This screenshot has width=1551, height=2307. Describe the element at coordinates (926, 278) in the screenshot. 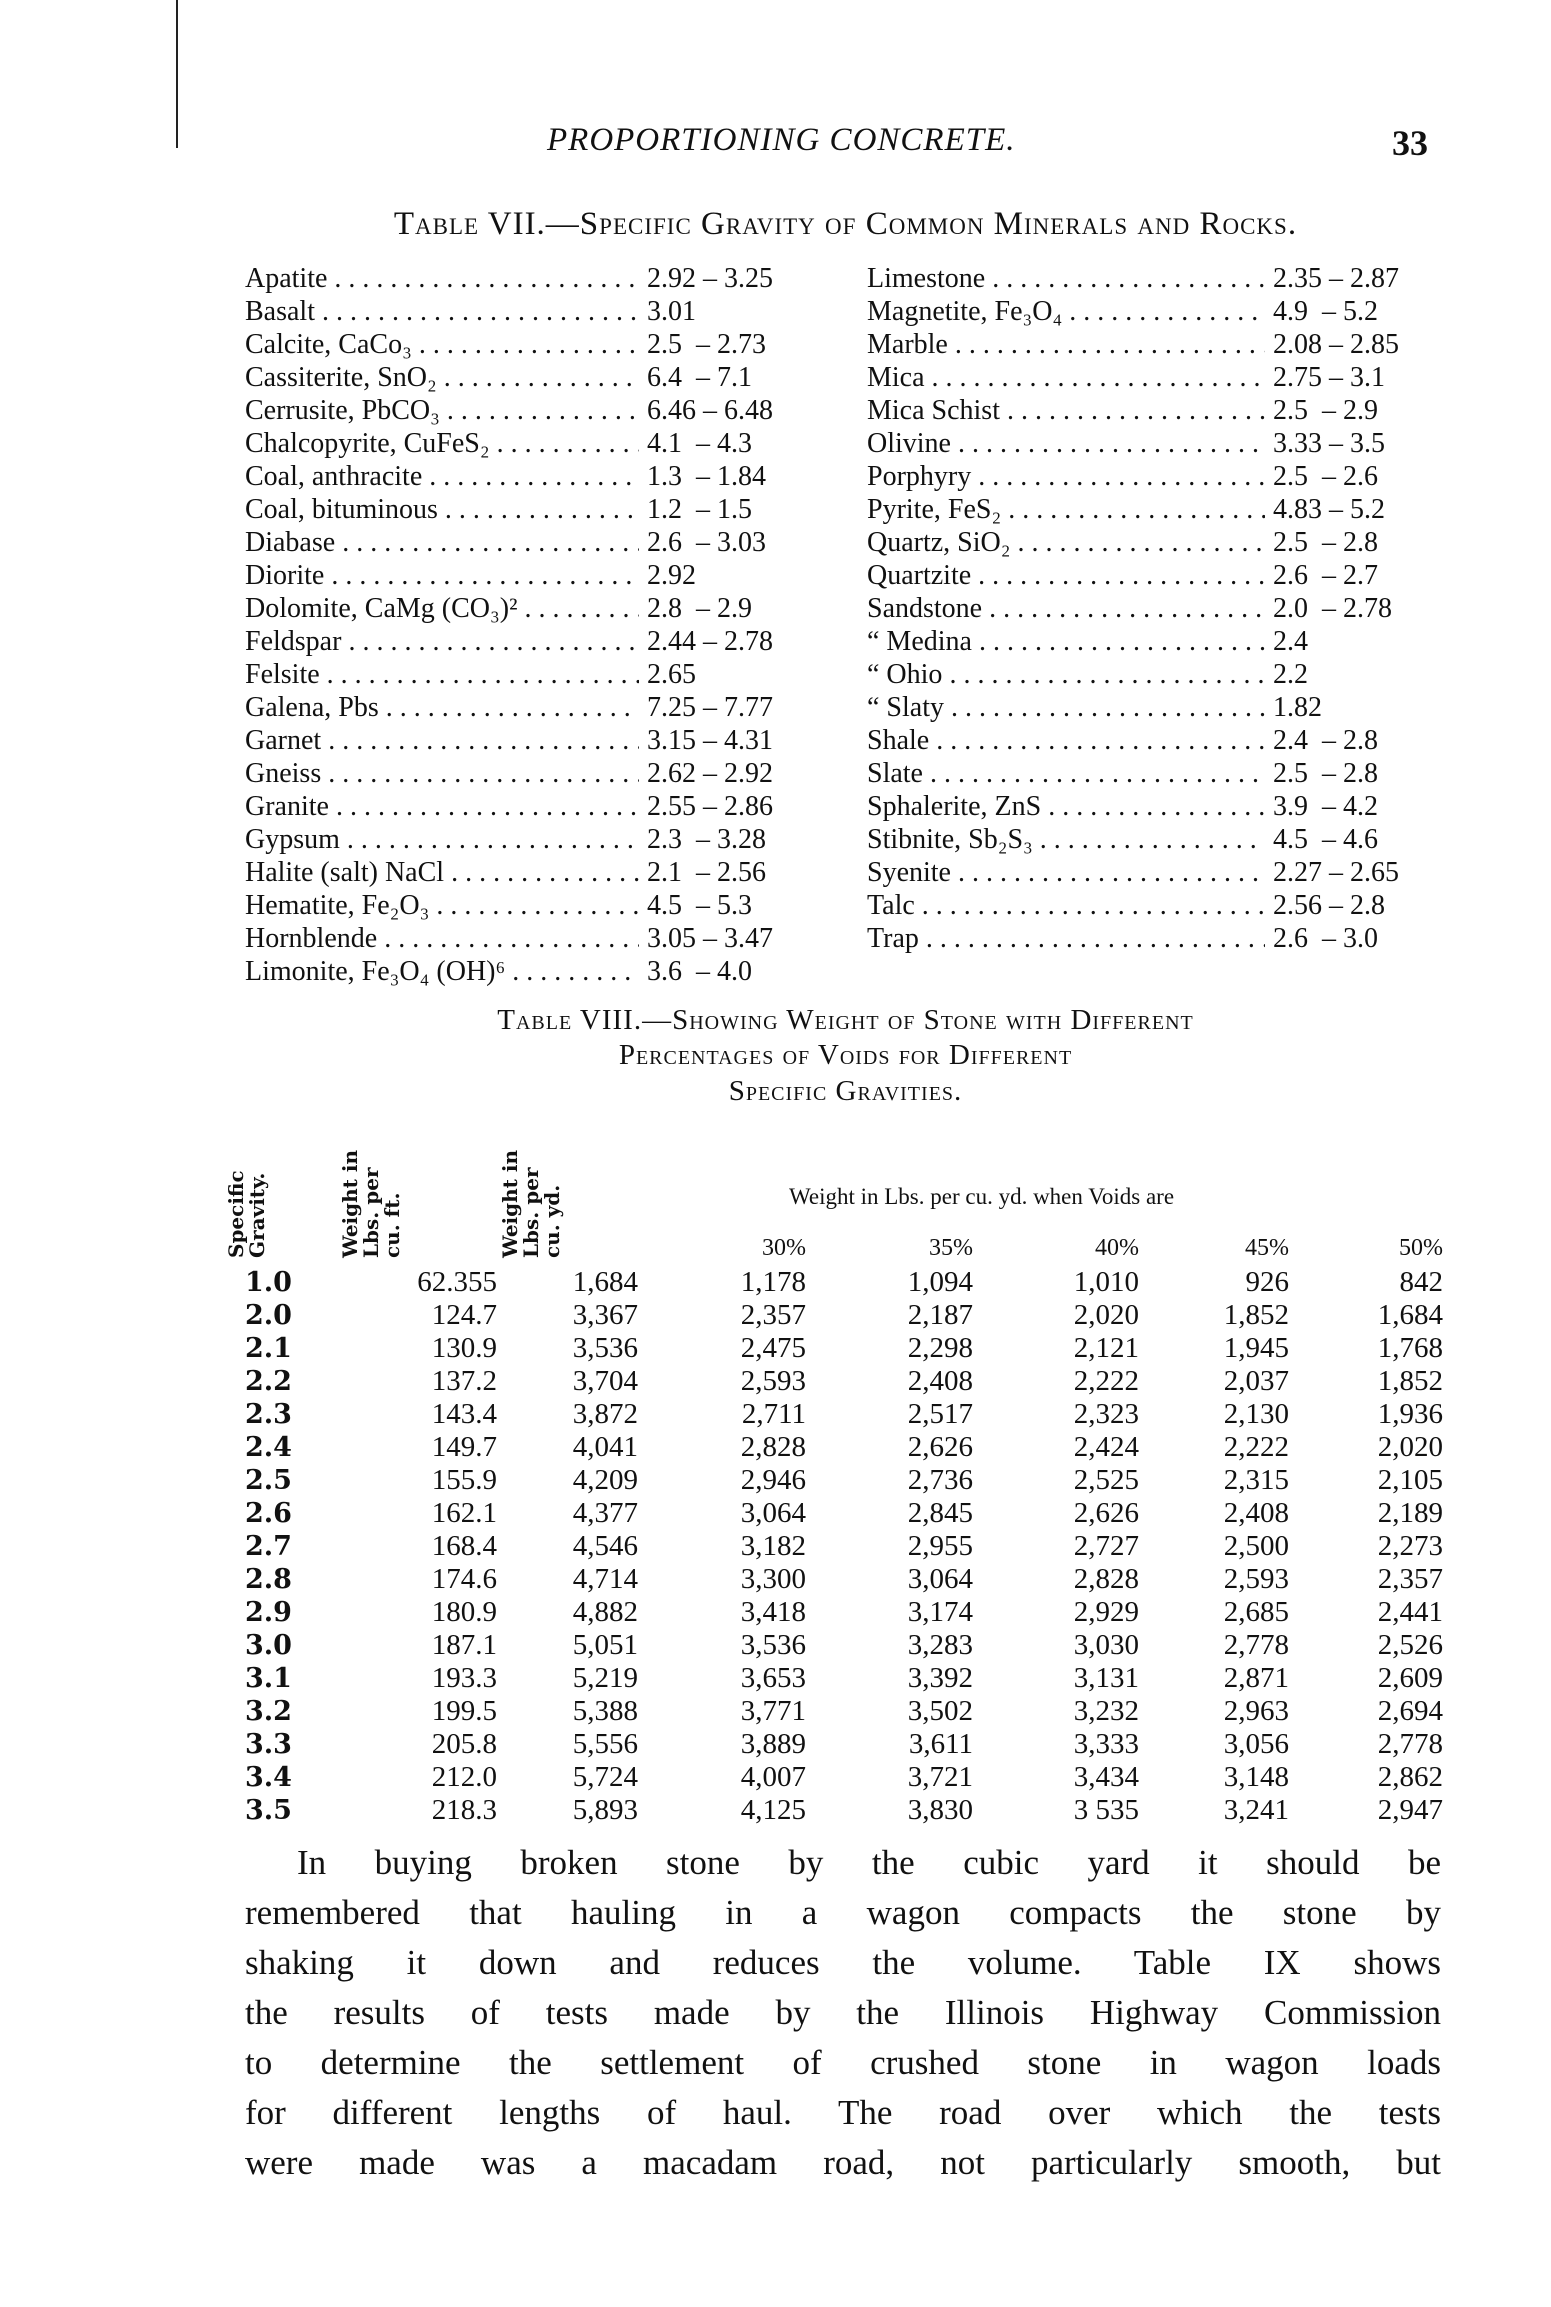

I see `mineral-name-text: Limestone` at that location.